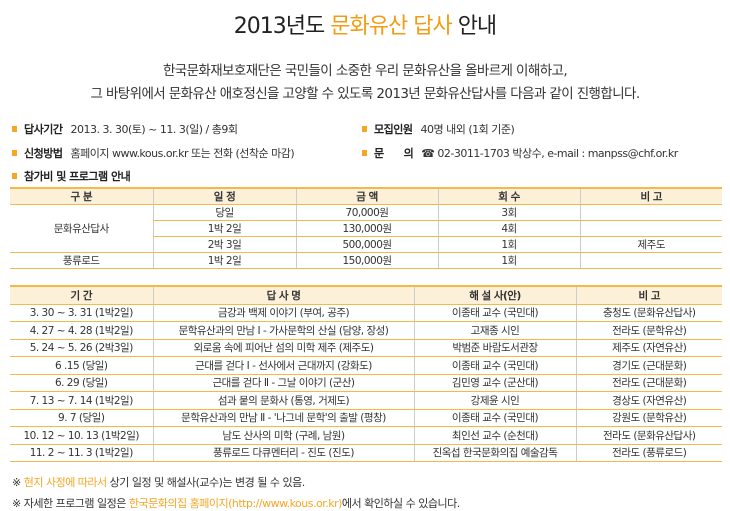 The image size is (730, 511). I want to click on cell: 전라도 (근대문화), so click(648, 383).